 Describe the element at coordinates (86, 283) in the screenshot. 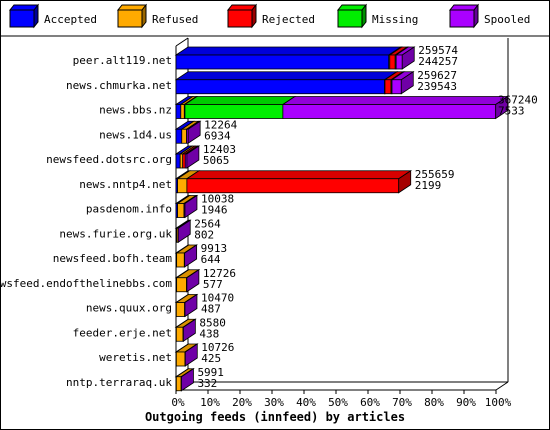

I see `row-label: newsfeed.endofthelinebbs.com` at that location.